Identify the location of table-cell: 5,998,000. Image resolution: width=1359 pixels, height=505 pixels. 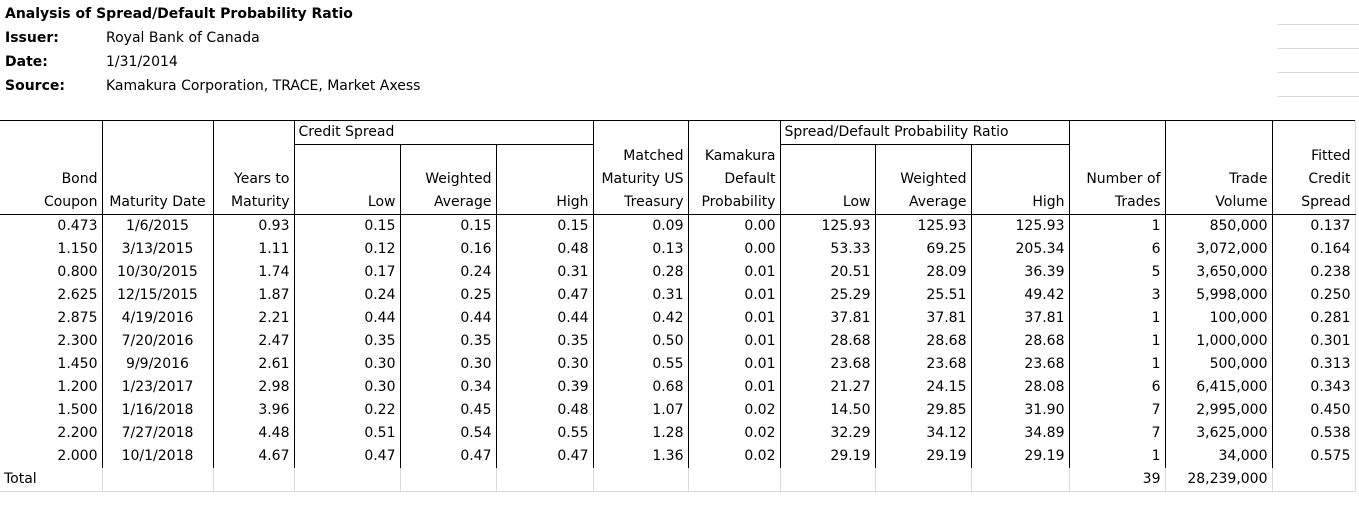
(1218, 295).